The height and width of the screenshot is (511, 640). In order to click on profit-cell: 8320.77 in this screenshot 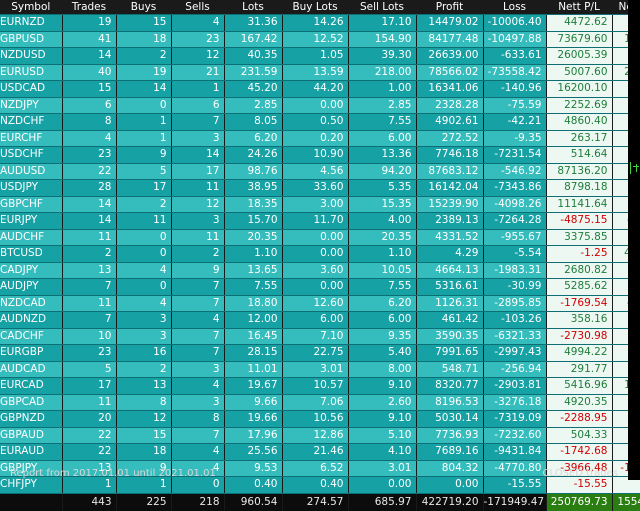, I will do `click(450, 386)`.